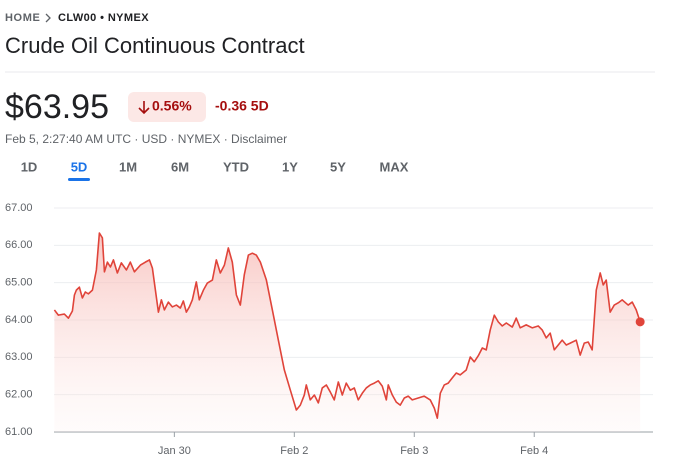  What do you see at coordinates (290, 166) in the screenshot?
I see `range-tab: 1Y` at bounding box center [290, 166].